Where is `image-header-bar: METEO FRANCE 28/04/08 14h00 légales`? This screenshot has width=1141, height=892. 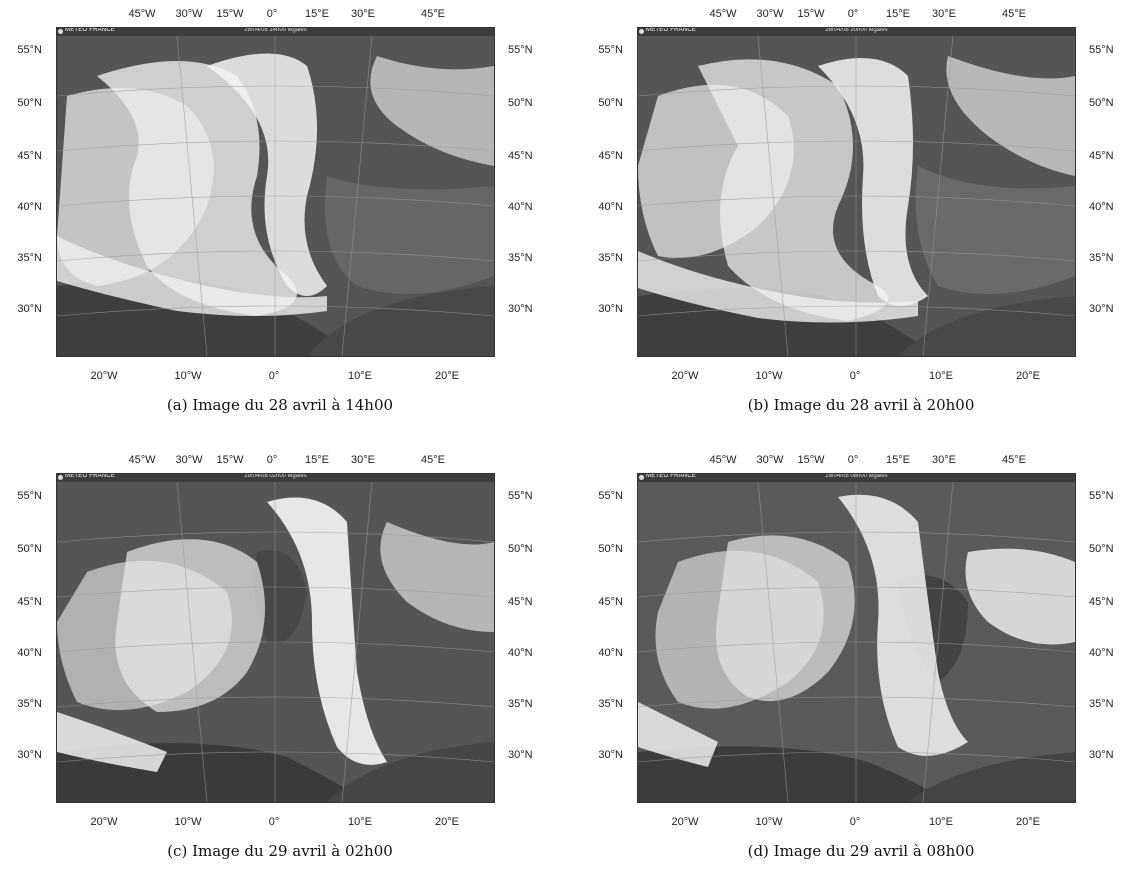
image-header-bar: METEO FRANCE 28/04/08 14h00 légales is located at coordinates (275, 32).